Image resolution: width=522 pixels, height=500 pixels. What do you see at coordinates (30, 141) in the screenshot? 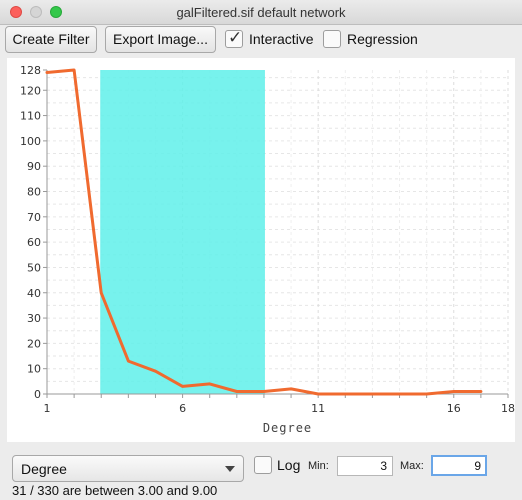
I see `y-tick-label: 100` at bounding box center [30, 141].